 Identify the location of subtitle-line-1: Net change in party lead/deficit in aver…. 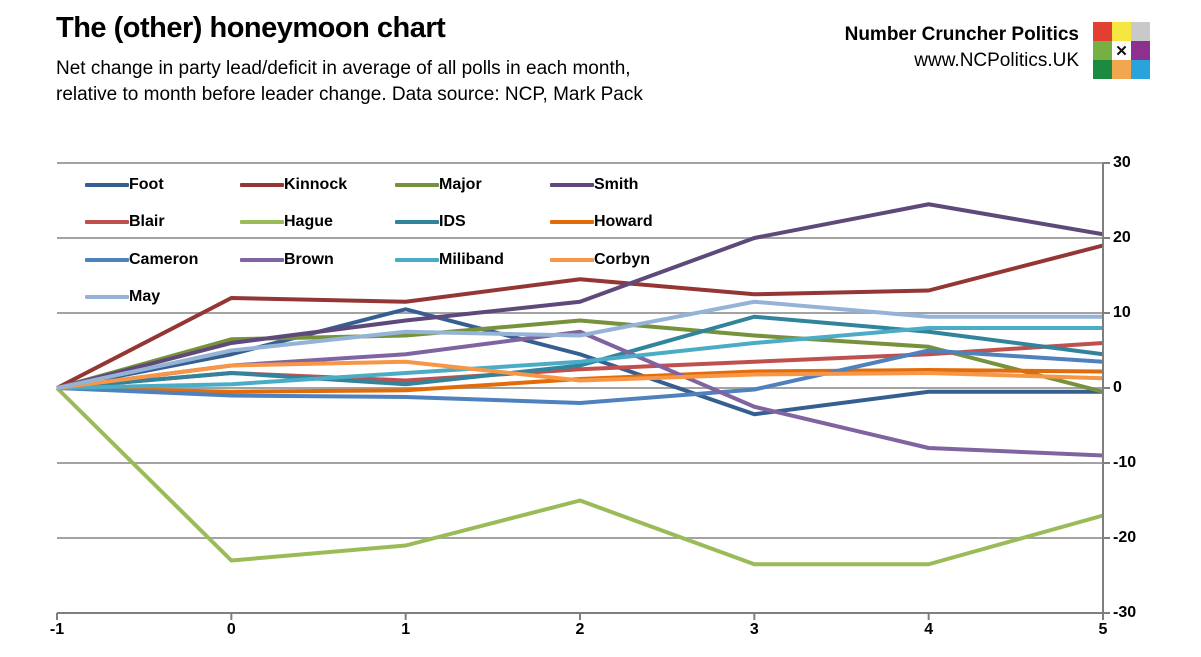
(343, 68).